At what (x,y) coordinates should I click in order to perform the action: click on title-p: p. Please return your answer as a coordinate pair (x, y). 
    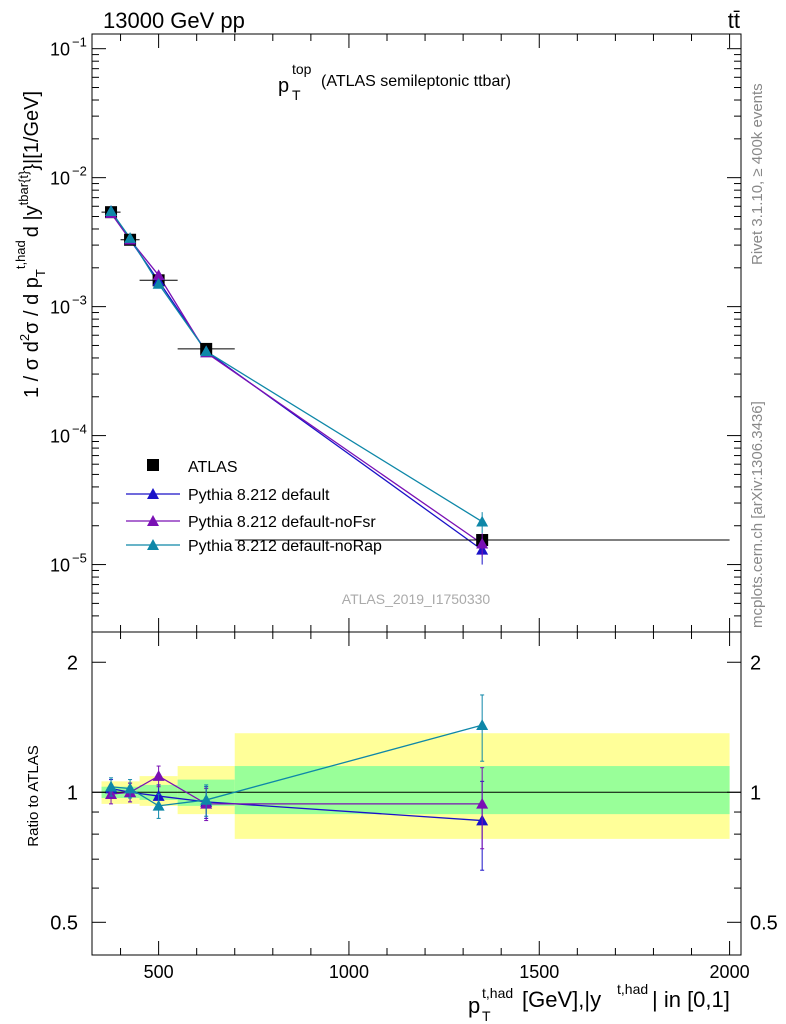
    Looking at the image, I should click on (283, 86).